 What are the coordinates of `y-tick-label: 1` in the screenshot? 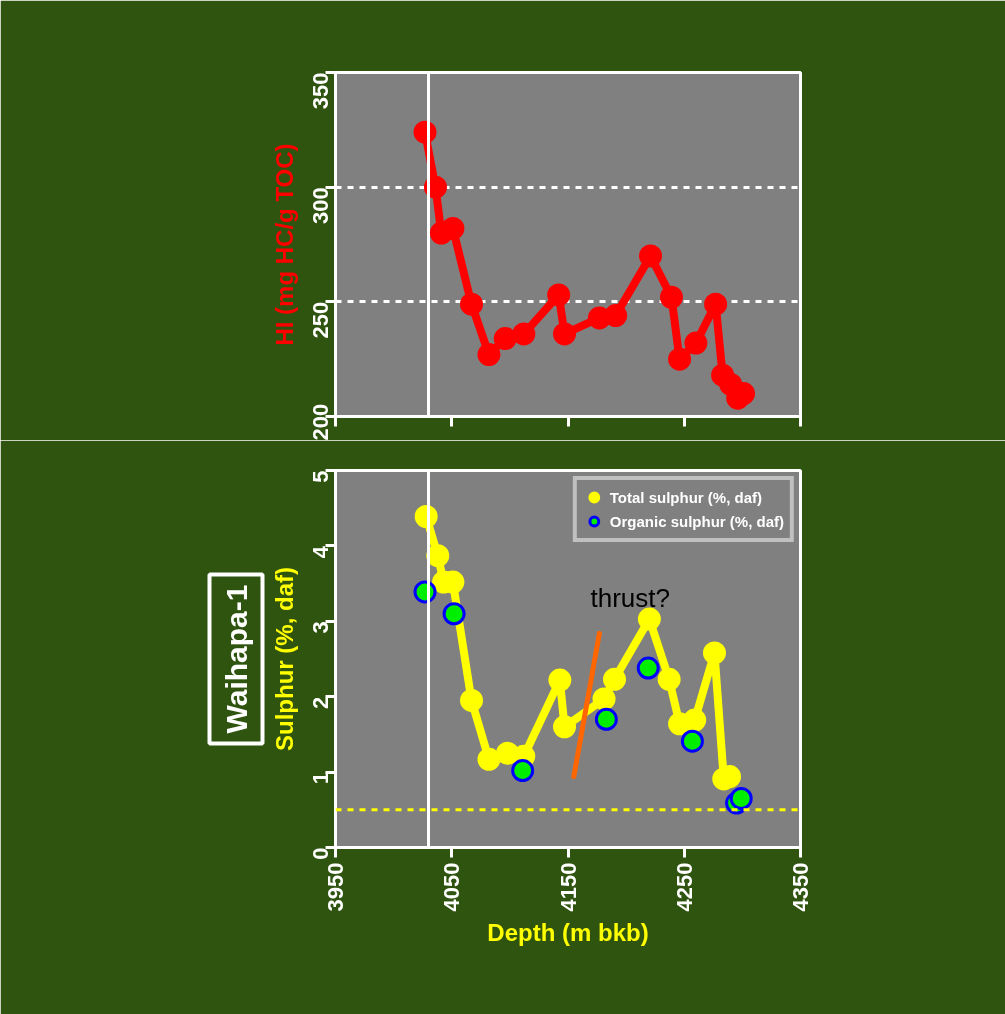 It's located at (320, 778).